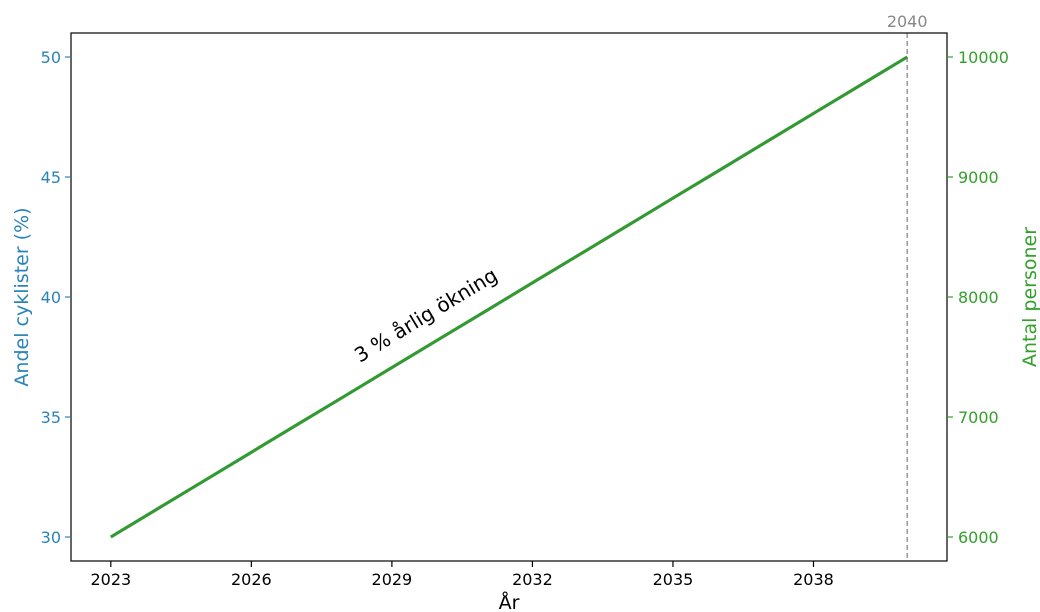 This screenshot has height=612, width=1040. What do you see at coordinates (51, 417) in the screenshot?
I see `left-y-tick-label: 35` at bounding box center [51, 417].